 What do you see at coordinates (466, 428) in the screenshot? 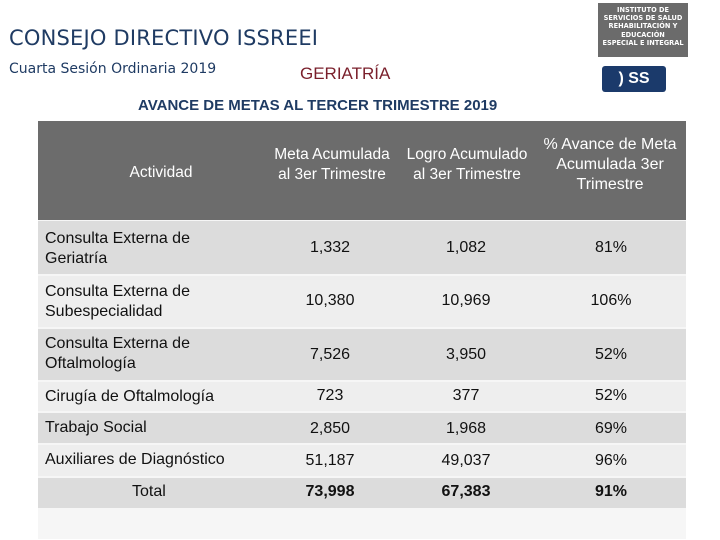
I see `achievement-cell: 1,968` at bounding box center [466, 428].